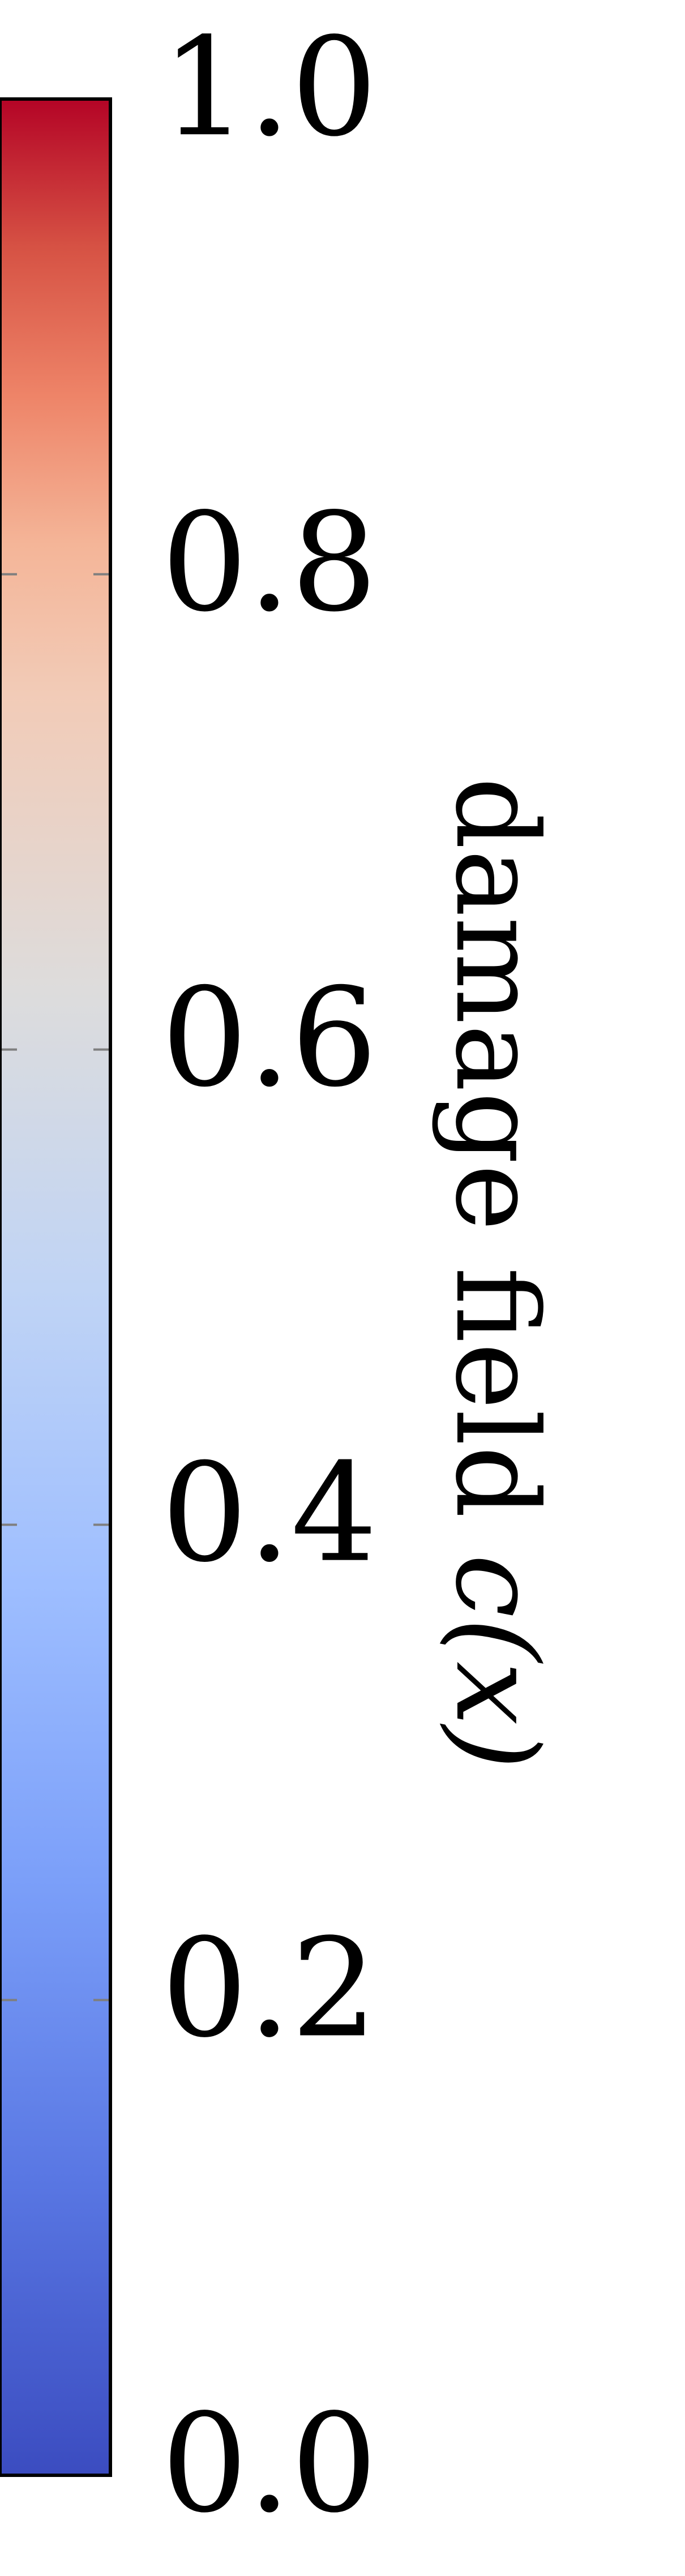  What do you see at coordinates (269, 2463) in the screenshot?
I see `tick-label-0: 0.0` at bounding box center [269, 2463].